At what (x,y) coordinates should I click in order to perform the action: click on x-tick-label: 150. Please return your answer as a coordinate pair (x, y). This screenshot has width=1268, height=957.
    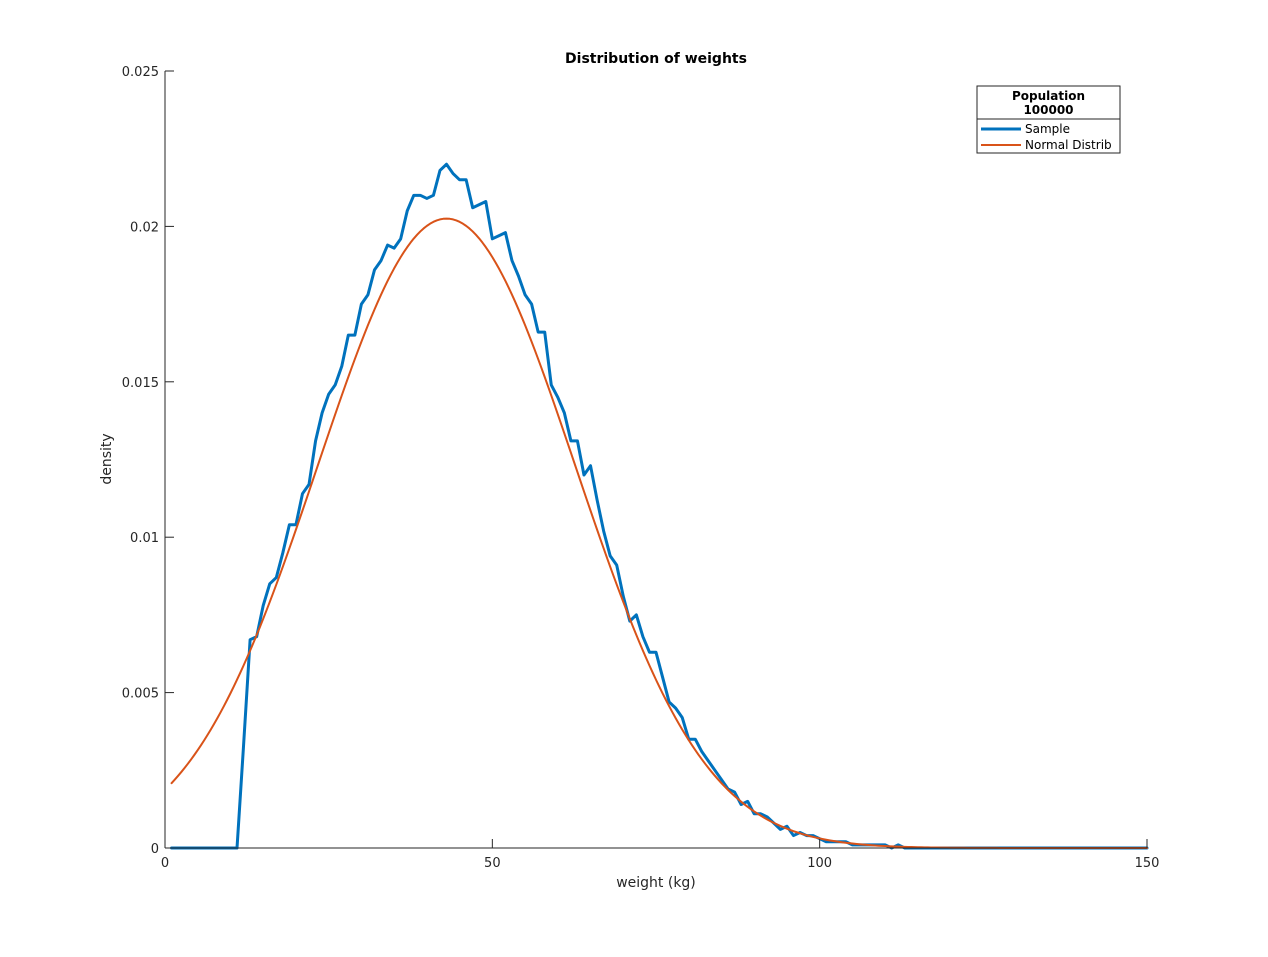
    Looking at the image, I should click on (1147, 863).